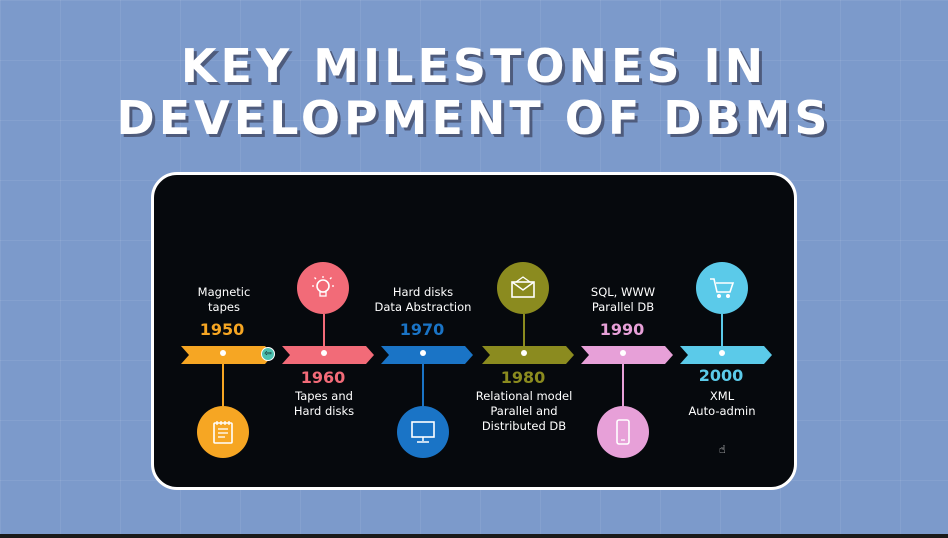  Describe the element at coordinates (224, 299) in the screenshot. I see `milestone-description: Magnetic tapes` at that location.